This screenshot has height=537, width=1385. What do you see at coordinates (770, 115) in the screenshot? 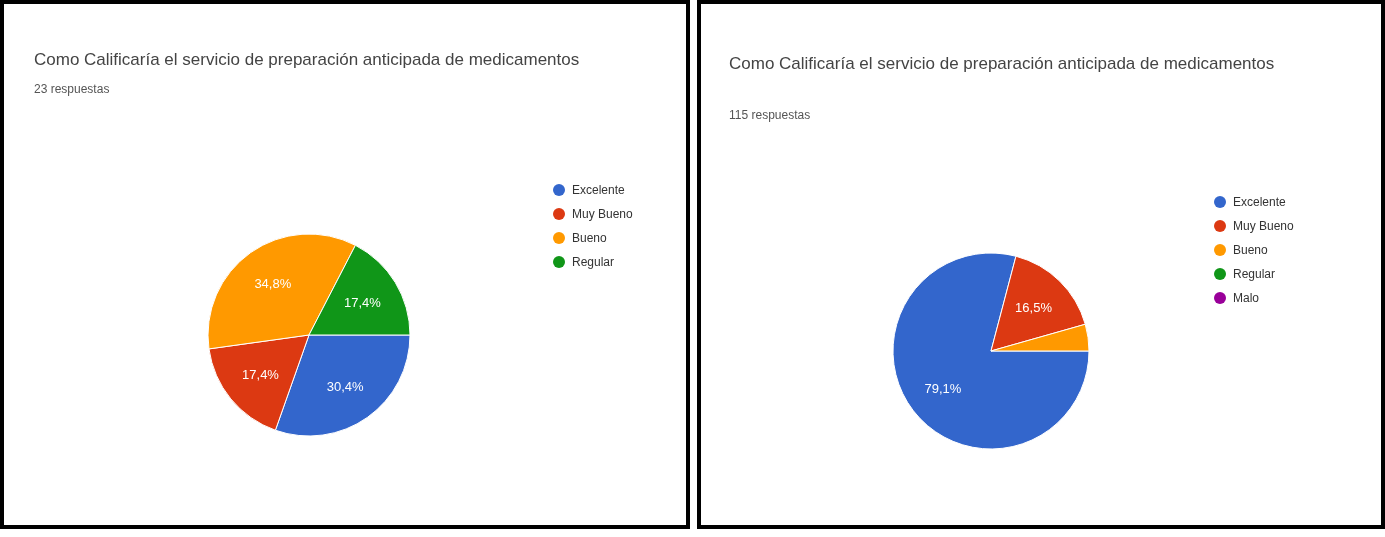
I see `text: 115 respuestas` at bounding box center [770, 115].